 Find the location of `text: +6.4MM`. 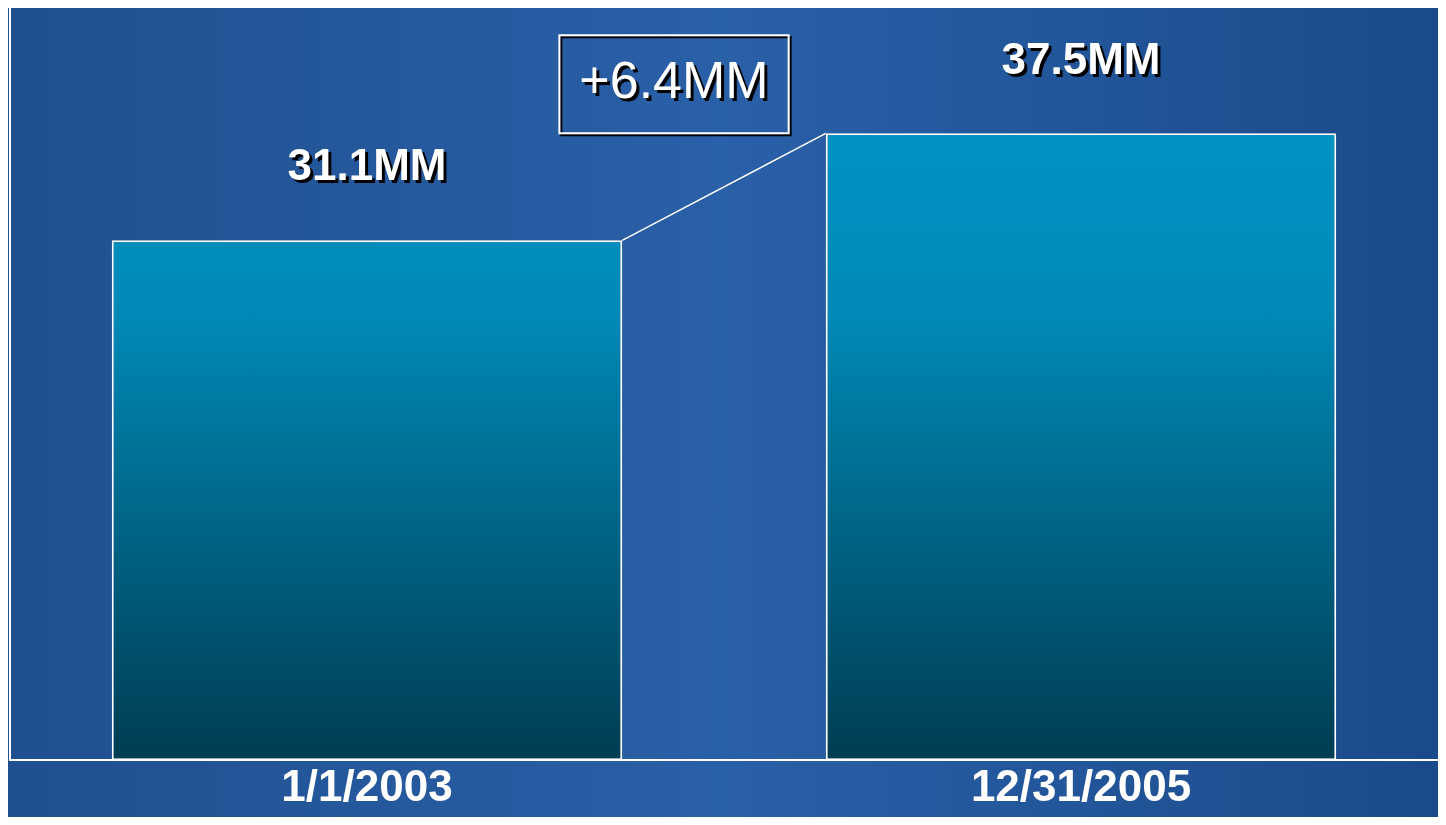

text: +6.4MM is located at coordinates (677, 82).